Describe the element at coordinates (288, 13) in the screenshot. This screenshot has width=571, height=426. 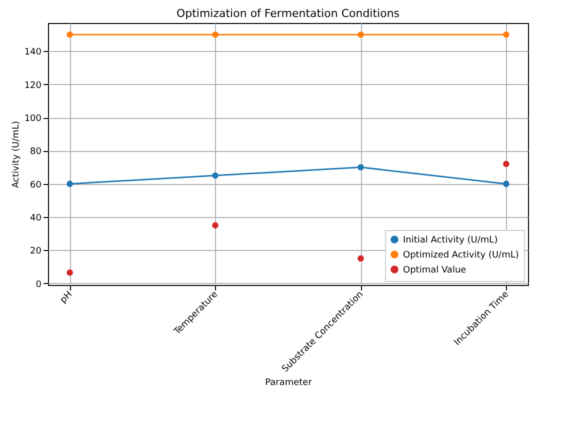
I see `chart-title: Optimization of Fermentation Conditions` at that location.